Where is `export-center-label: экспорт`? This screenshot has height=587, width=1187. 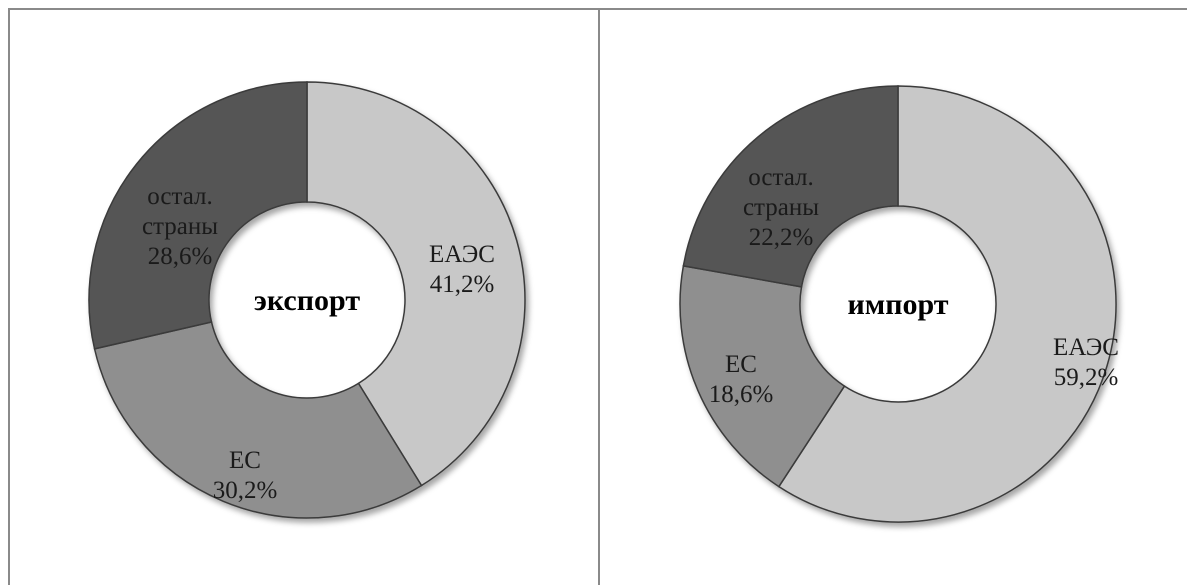
export-center-label: экспорт is located at coordinates (307, 300).